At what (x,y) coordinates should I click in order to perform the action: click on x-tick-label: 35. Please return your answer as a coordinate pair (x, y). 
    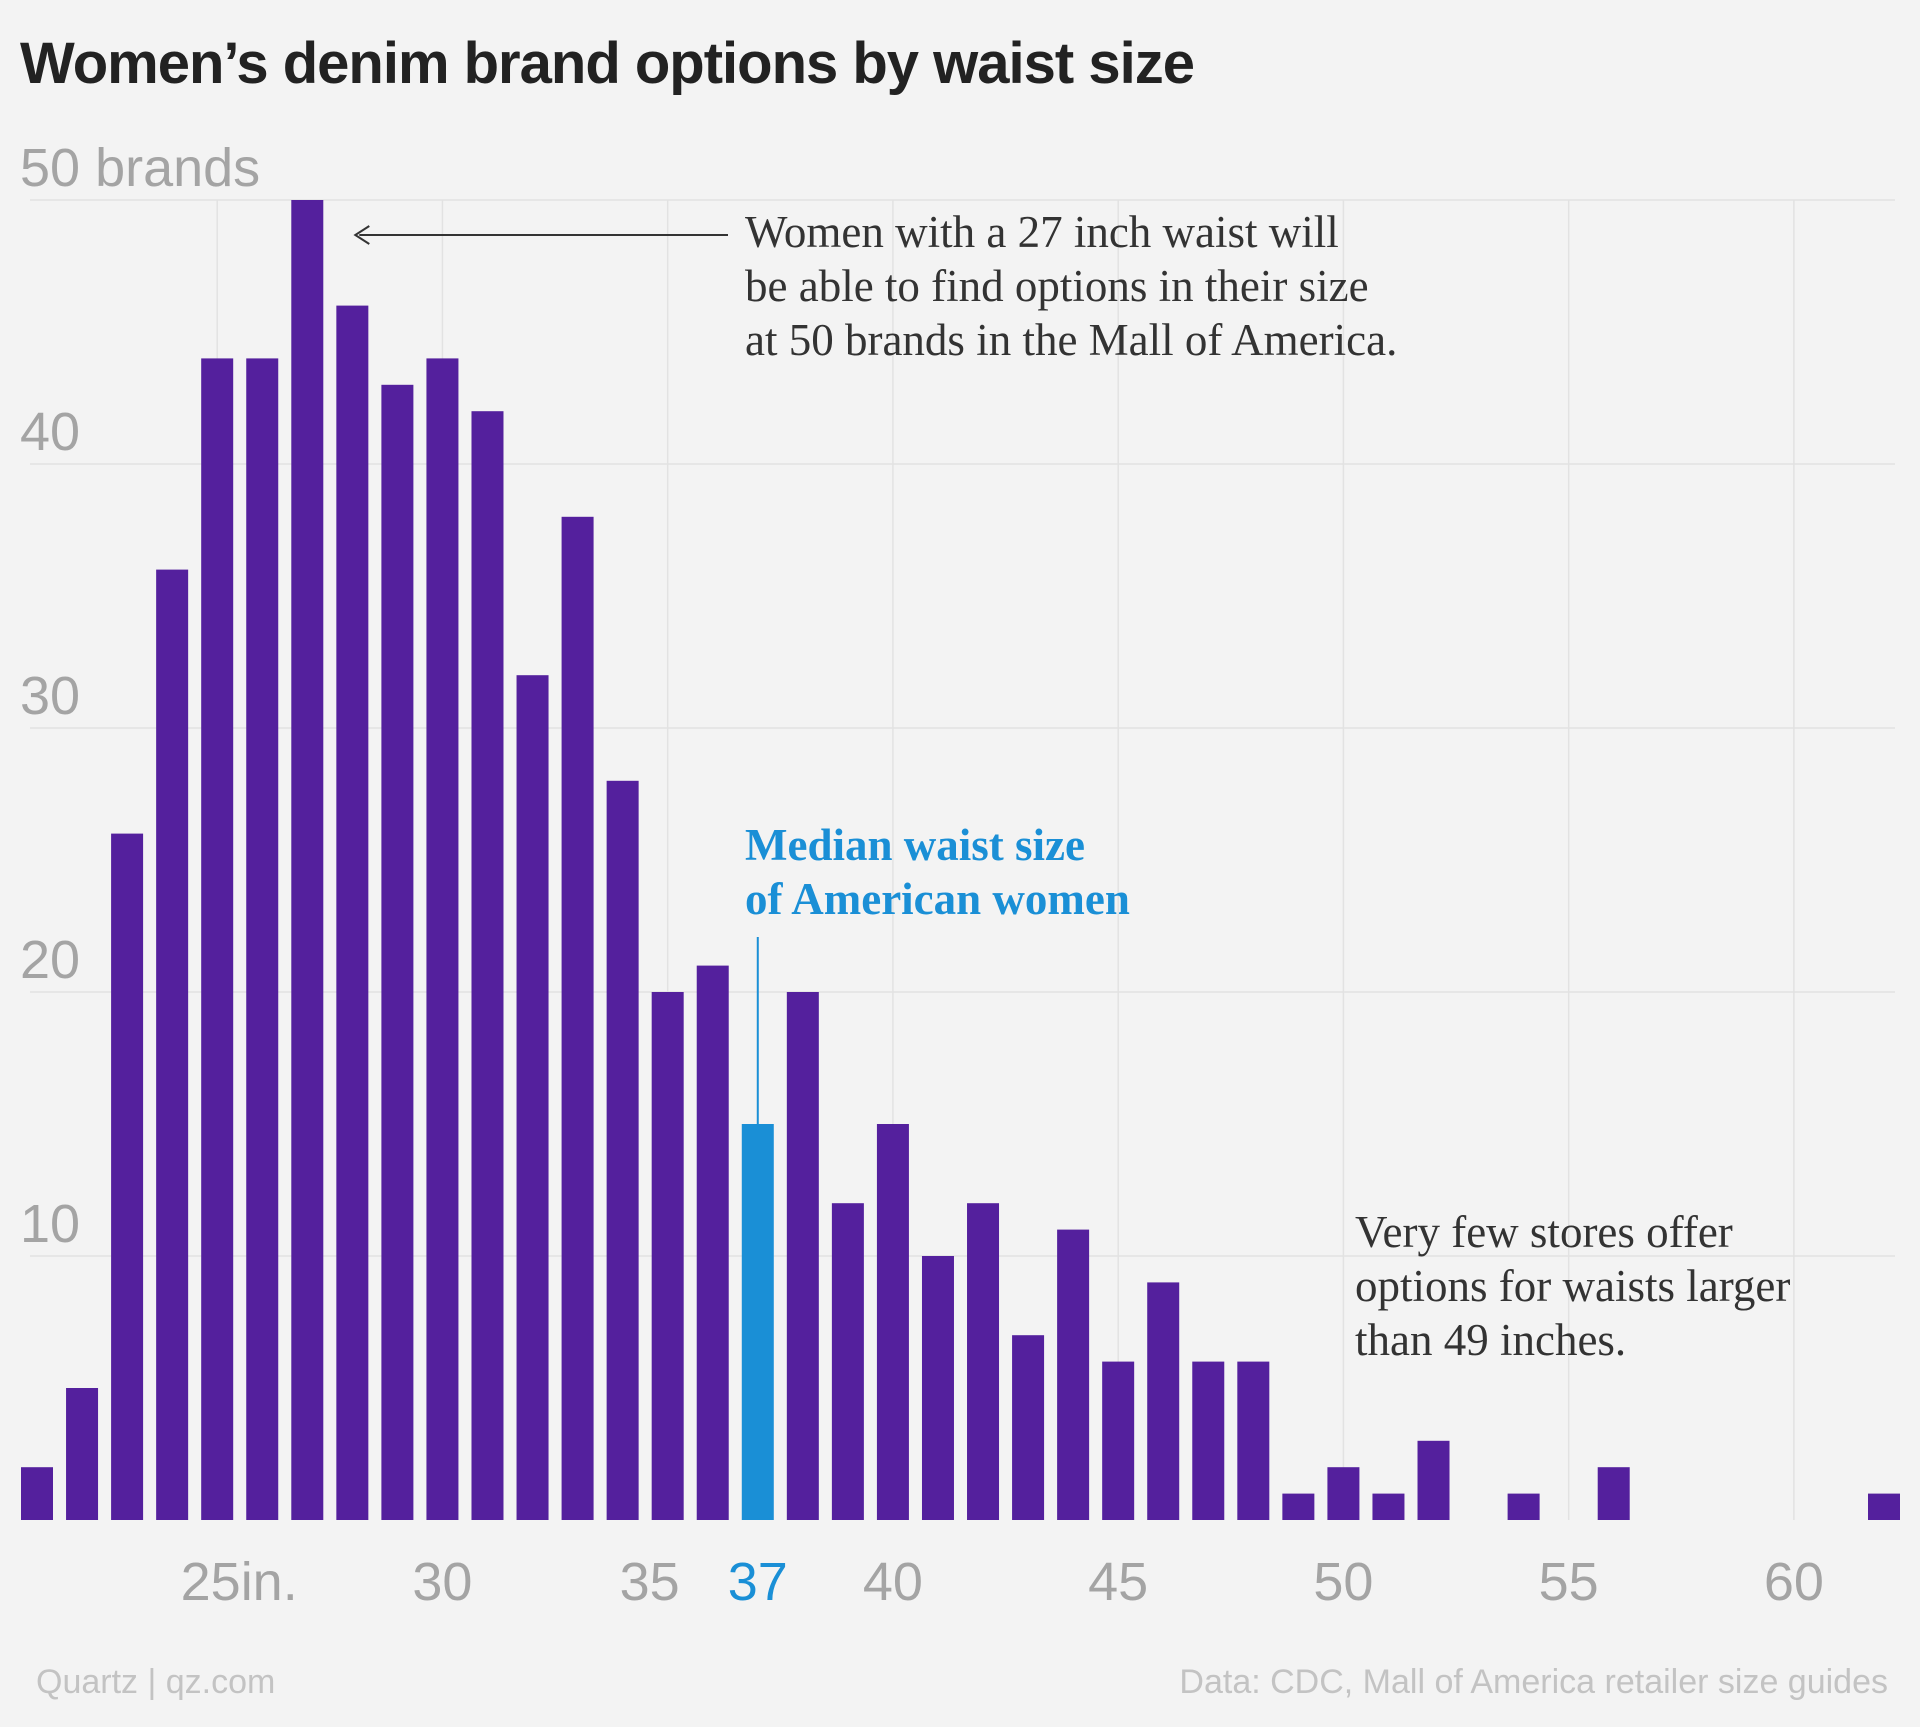
    Looking at the image, I should click on (650, 1582).